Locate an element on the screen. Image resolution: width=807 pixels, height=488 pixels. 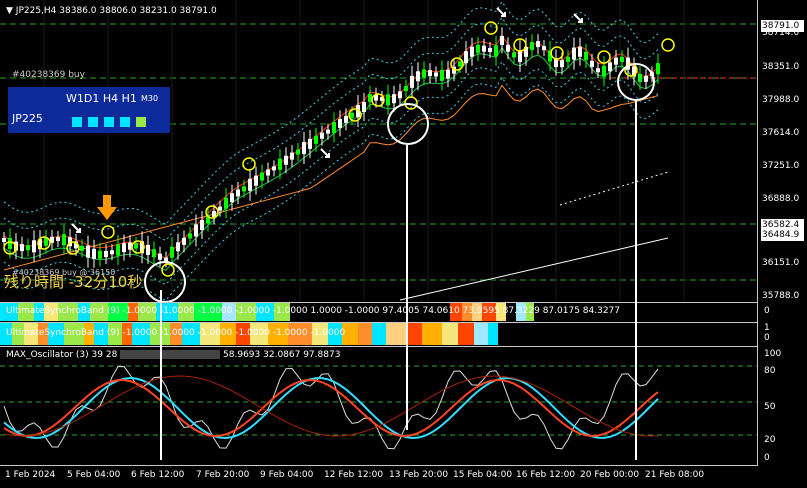
order-label-2: #40238369 buy @ 36150 is located at coordinates (64, 272).